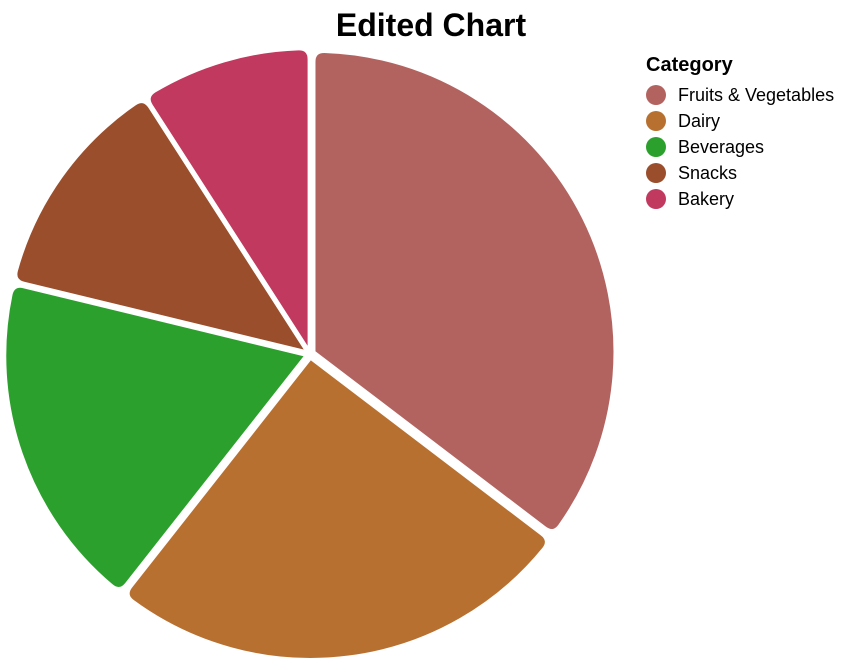 This screenshot has width=862, height=664. Describe the element at coordinates (708, 172) in the screenshot. I see `legend-label-snacks: Snacks` at that location.